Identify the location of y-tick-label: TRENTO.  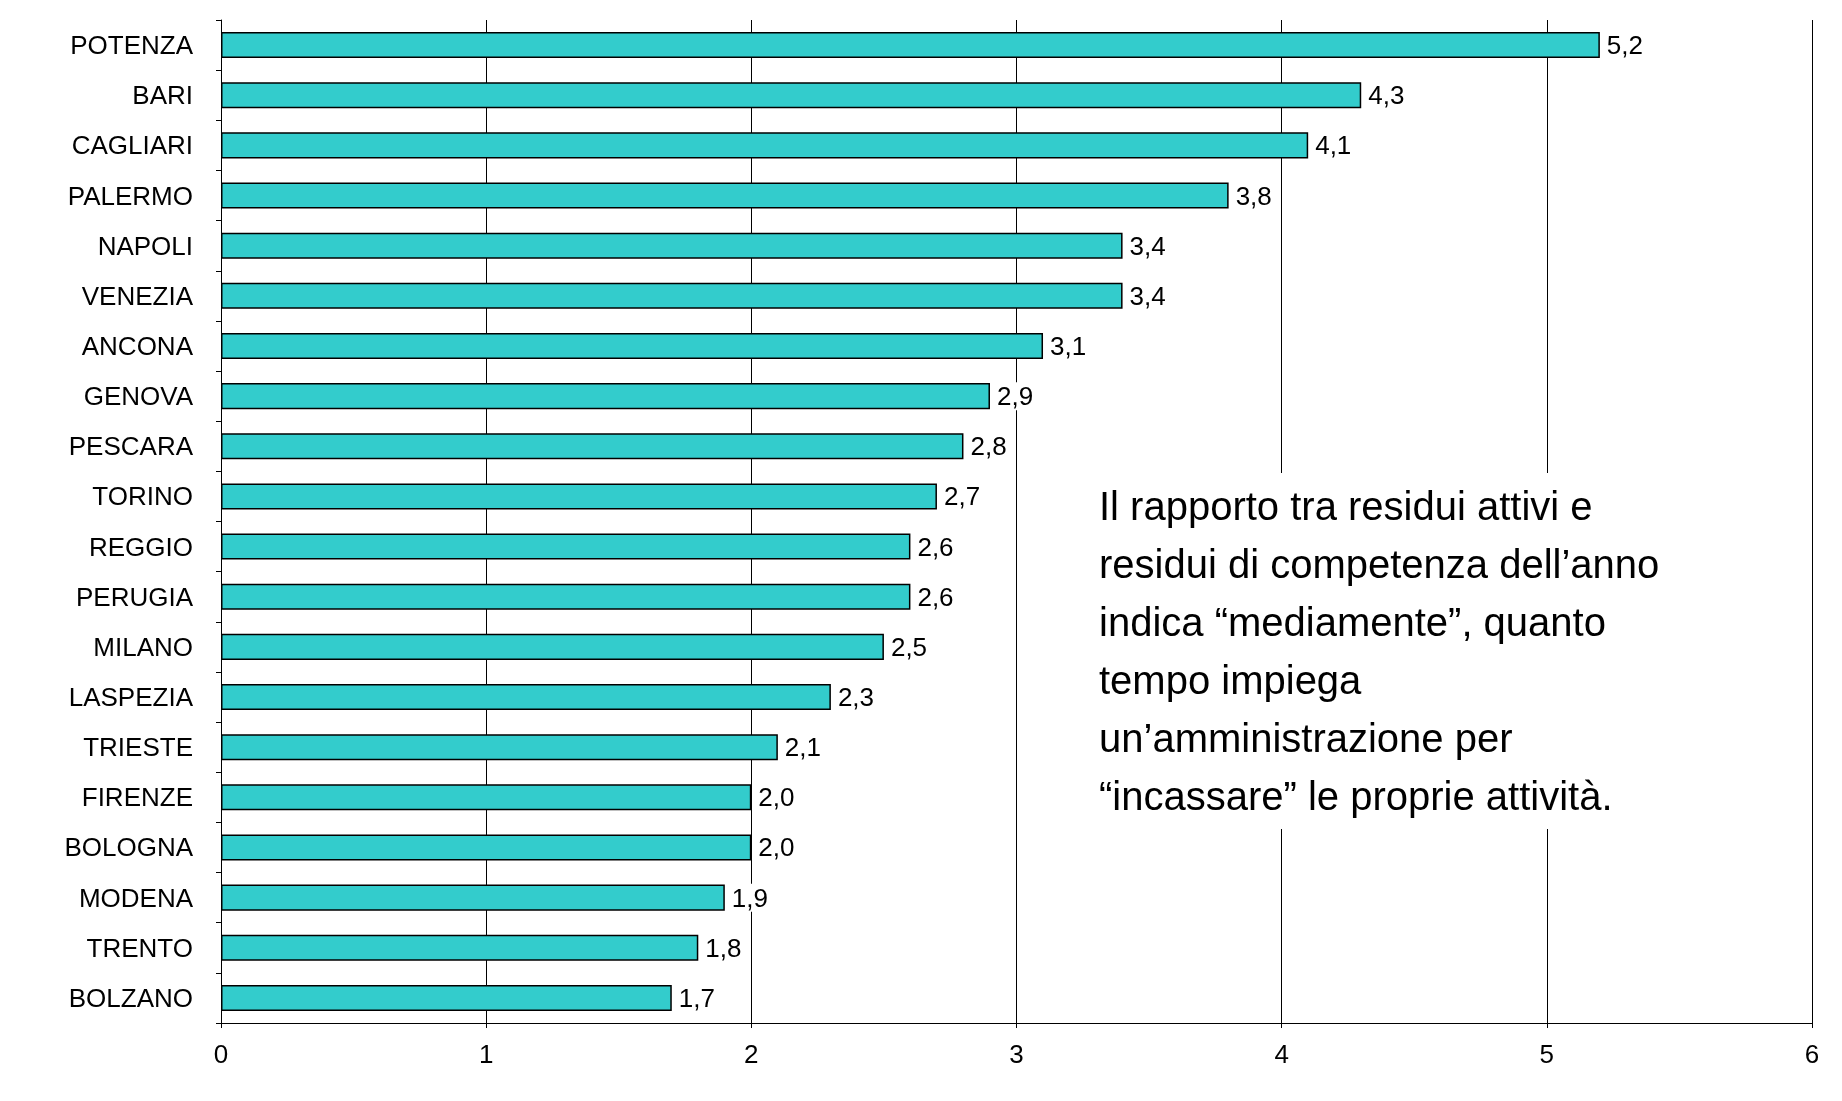
(139, 947).